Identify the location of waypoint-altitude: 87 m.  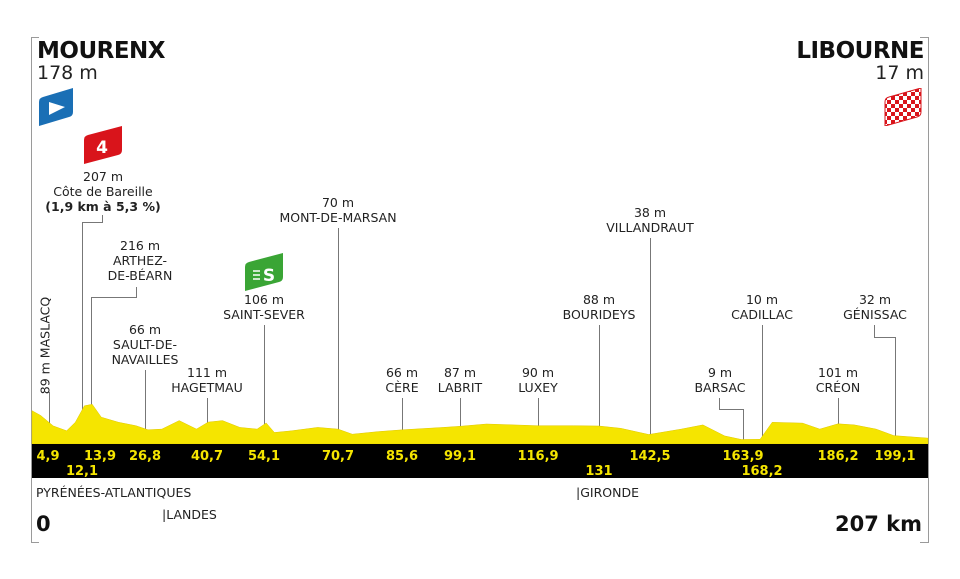
(460, 372).